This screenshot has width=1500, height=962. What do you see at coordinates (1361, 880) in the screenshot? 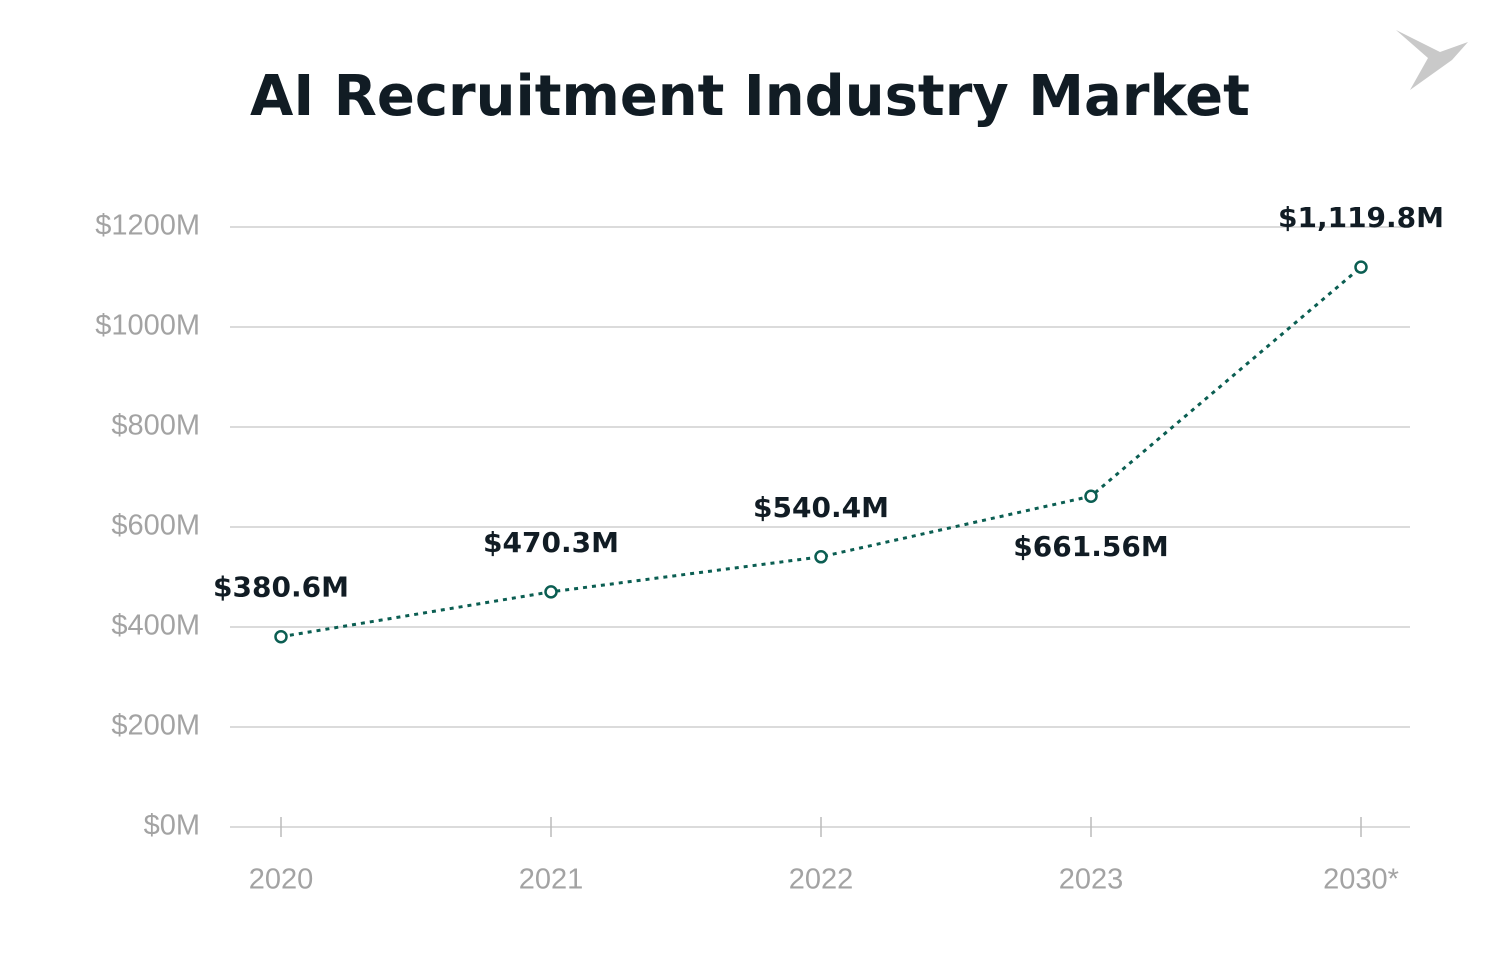
I see `x-tick-label: 2030*` at bounding box center [1361, 880].